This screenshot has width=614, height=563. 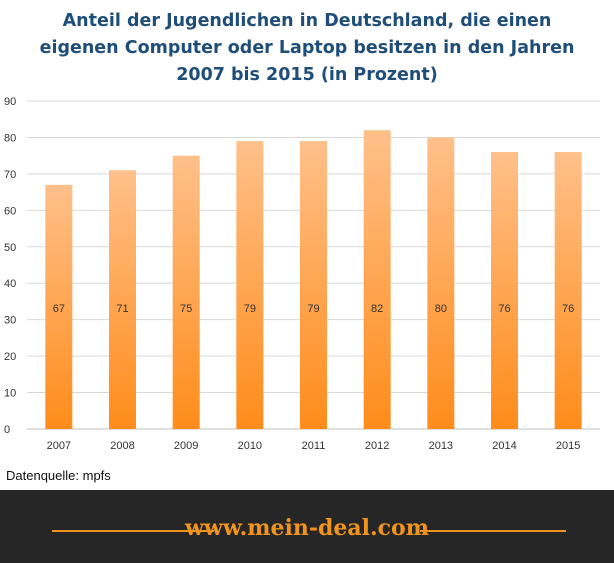 What do you see at coordinates (10, 175) in the screenshot?
I see `y-tick-label: 70` at bounding box center [10, 175].